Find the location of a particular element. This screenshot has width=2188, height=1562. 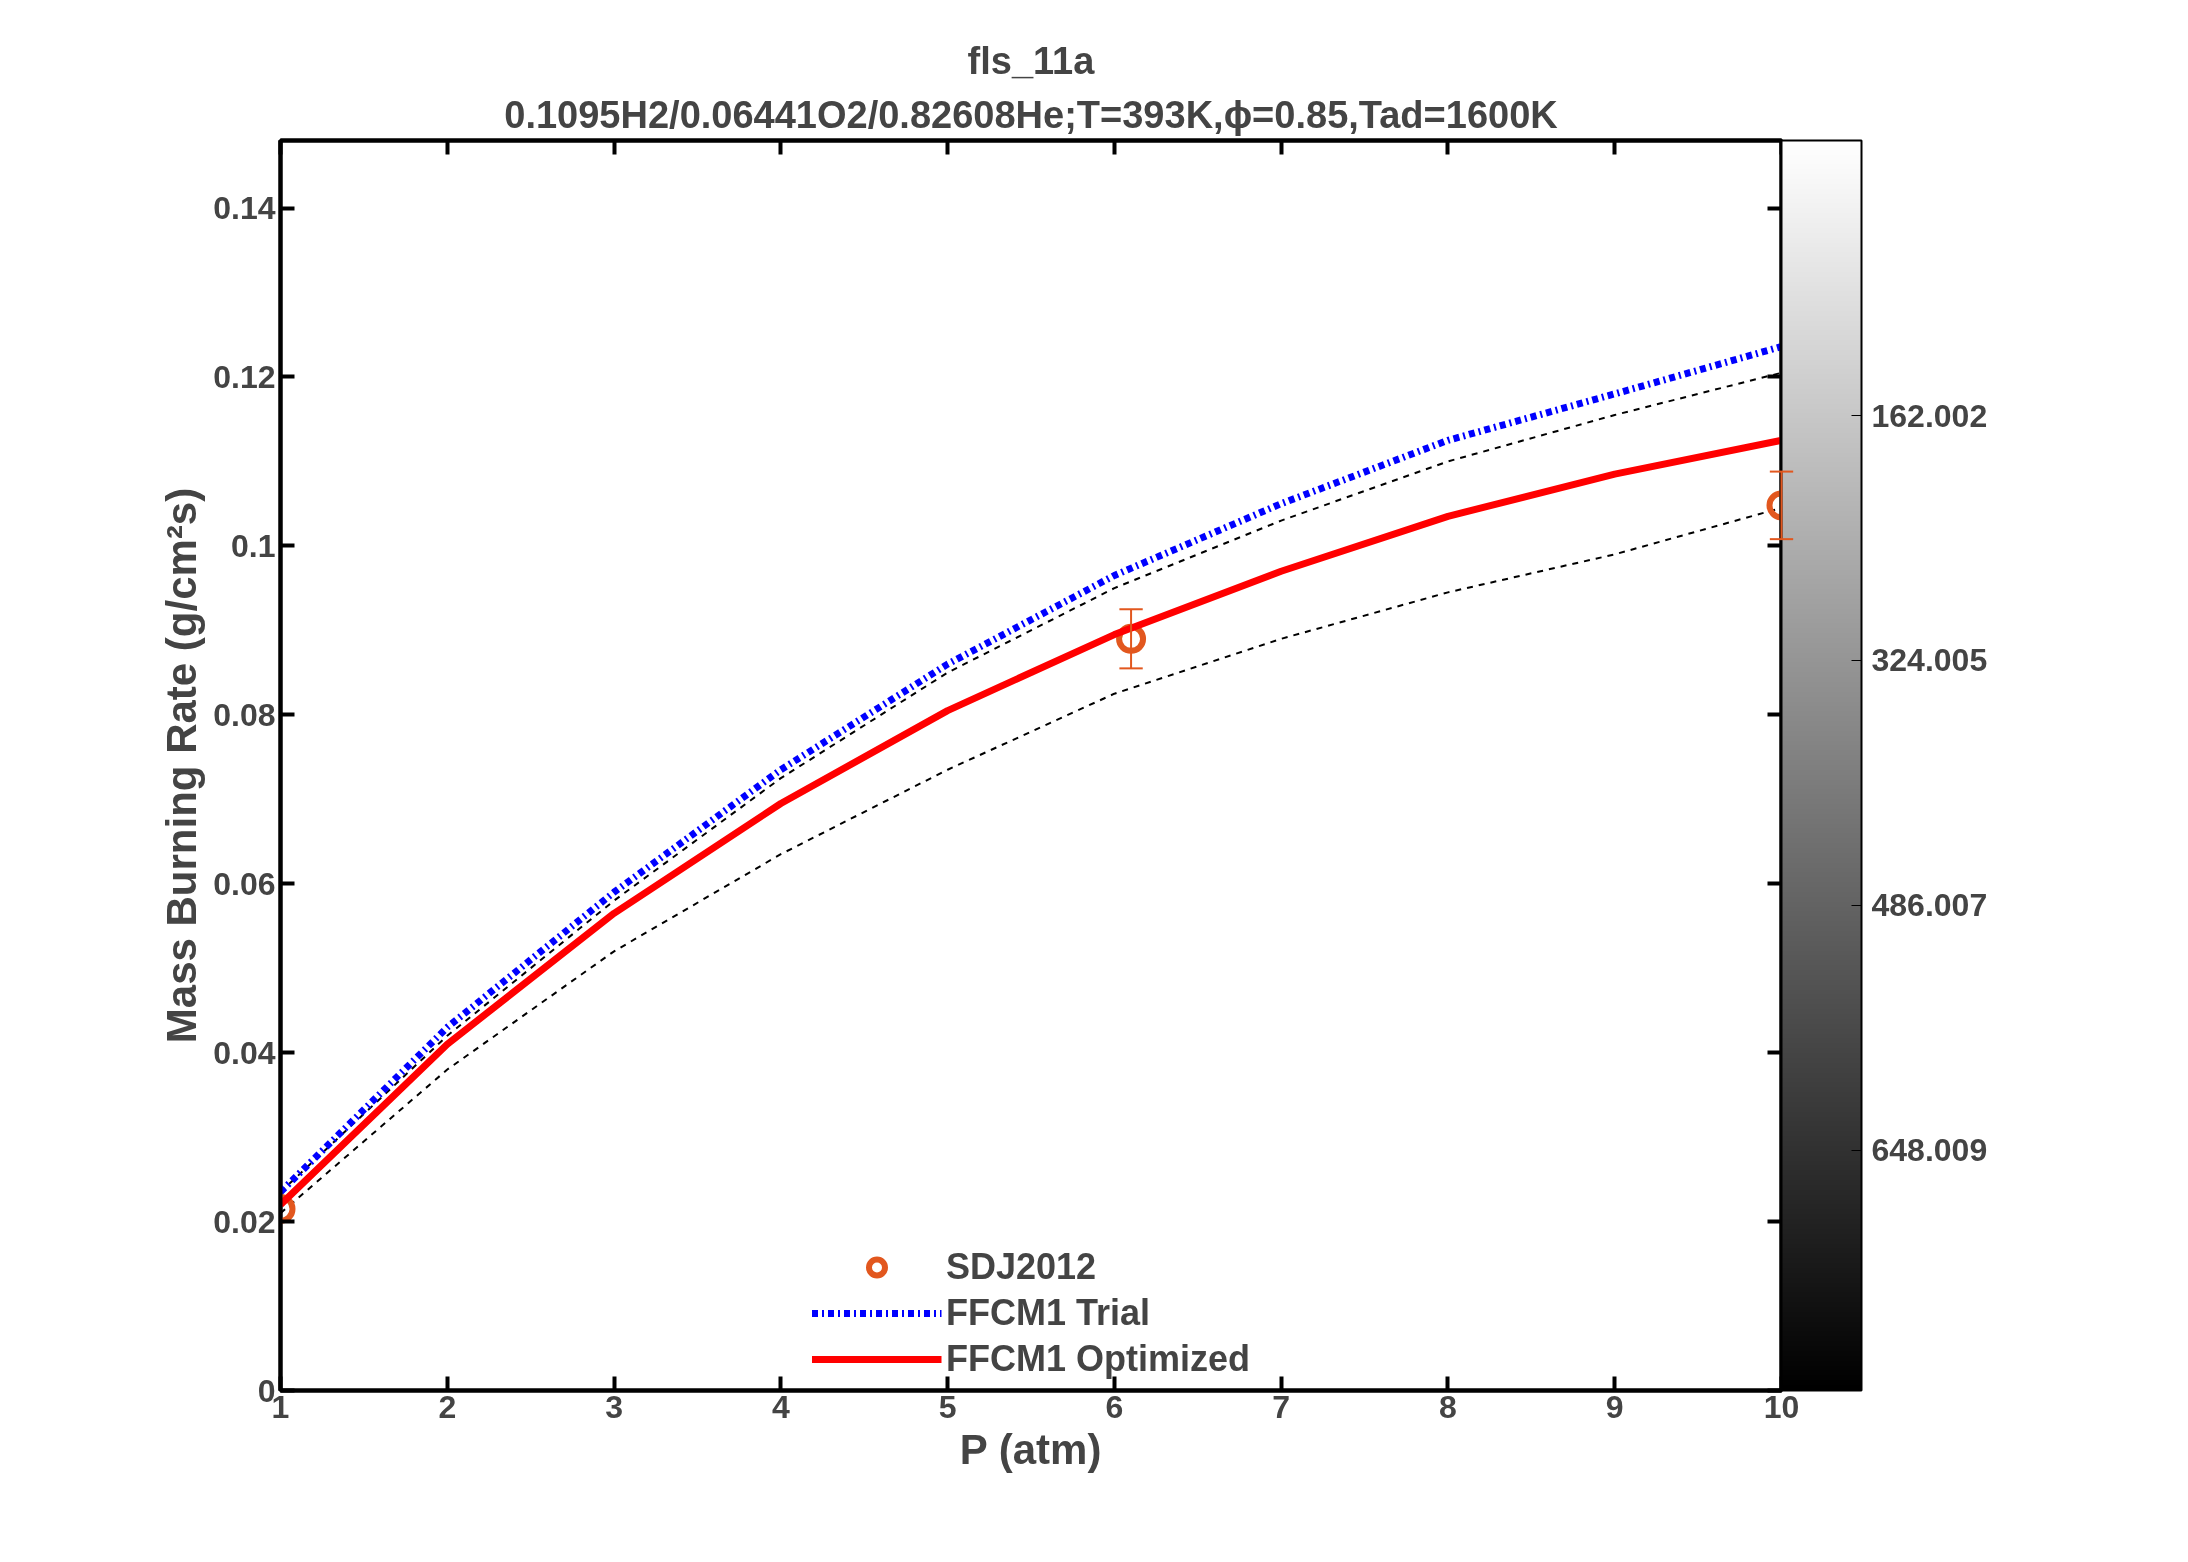

y-tick-label: 0.14 is located at coordinates (244, 208).